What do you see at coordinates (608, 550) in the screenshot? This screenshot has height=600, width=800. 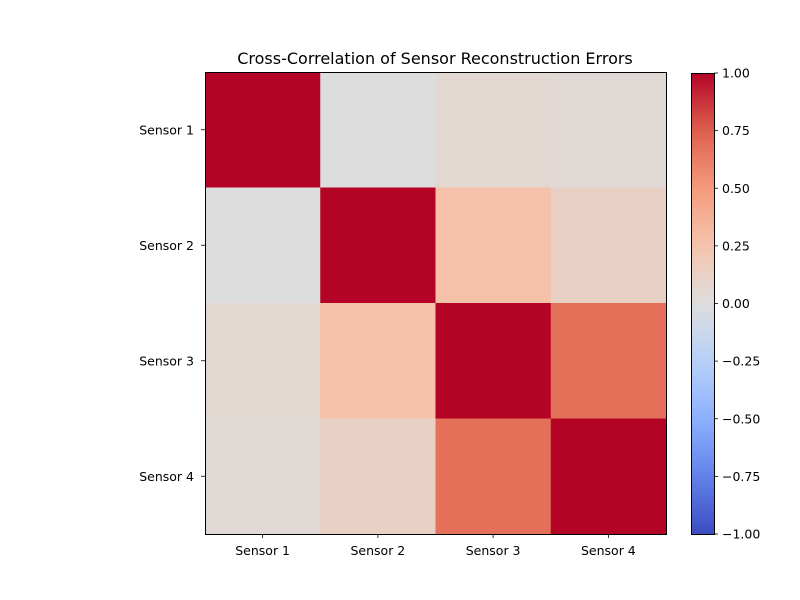 I see `x-tick-label: Sensor 4` at bounding box center [608, 550].